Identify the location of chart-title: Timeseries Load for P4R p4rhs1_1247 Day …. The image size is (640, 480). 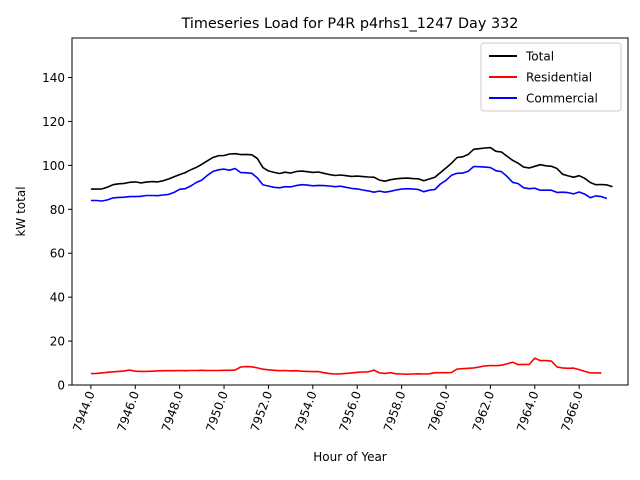
(350, 24).